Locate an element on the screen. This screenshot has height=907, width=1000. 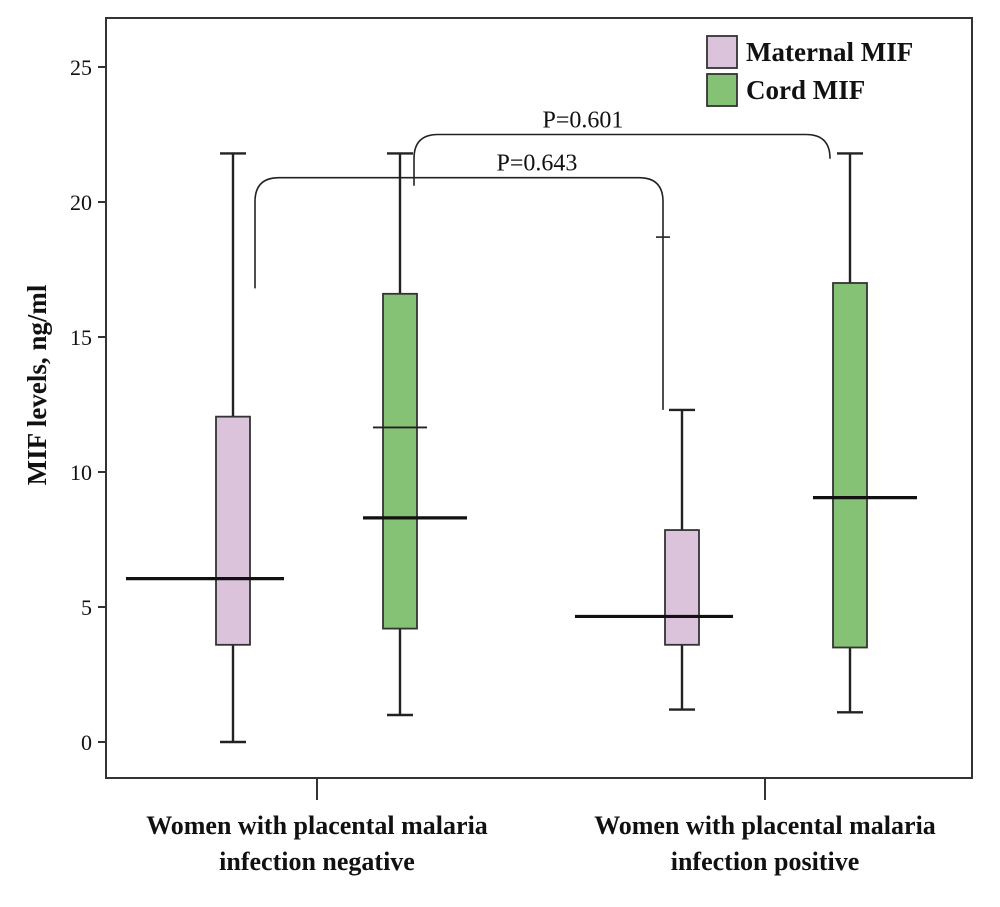
bracket-maternal-comparison is located at coordinates (459, 293).